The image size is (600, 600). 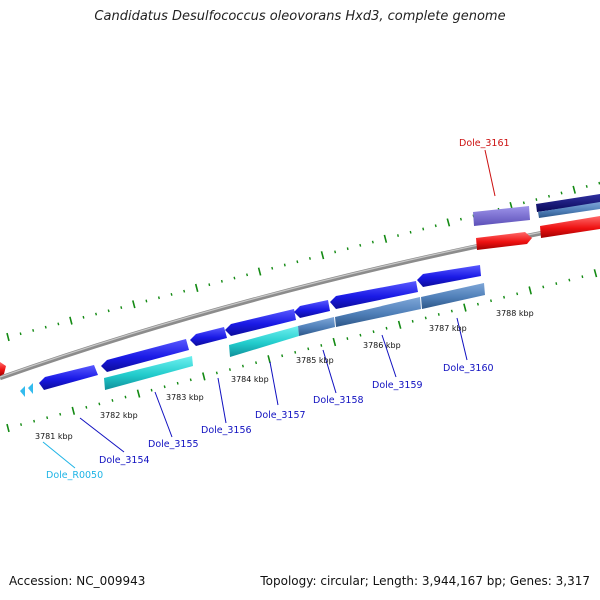 What do you see at coordinates (119, 415) in the screenshot?
I see `scale-label: 3782 kbp` at bounding box center [119, 415].